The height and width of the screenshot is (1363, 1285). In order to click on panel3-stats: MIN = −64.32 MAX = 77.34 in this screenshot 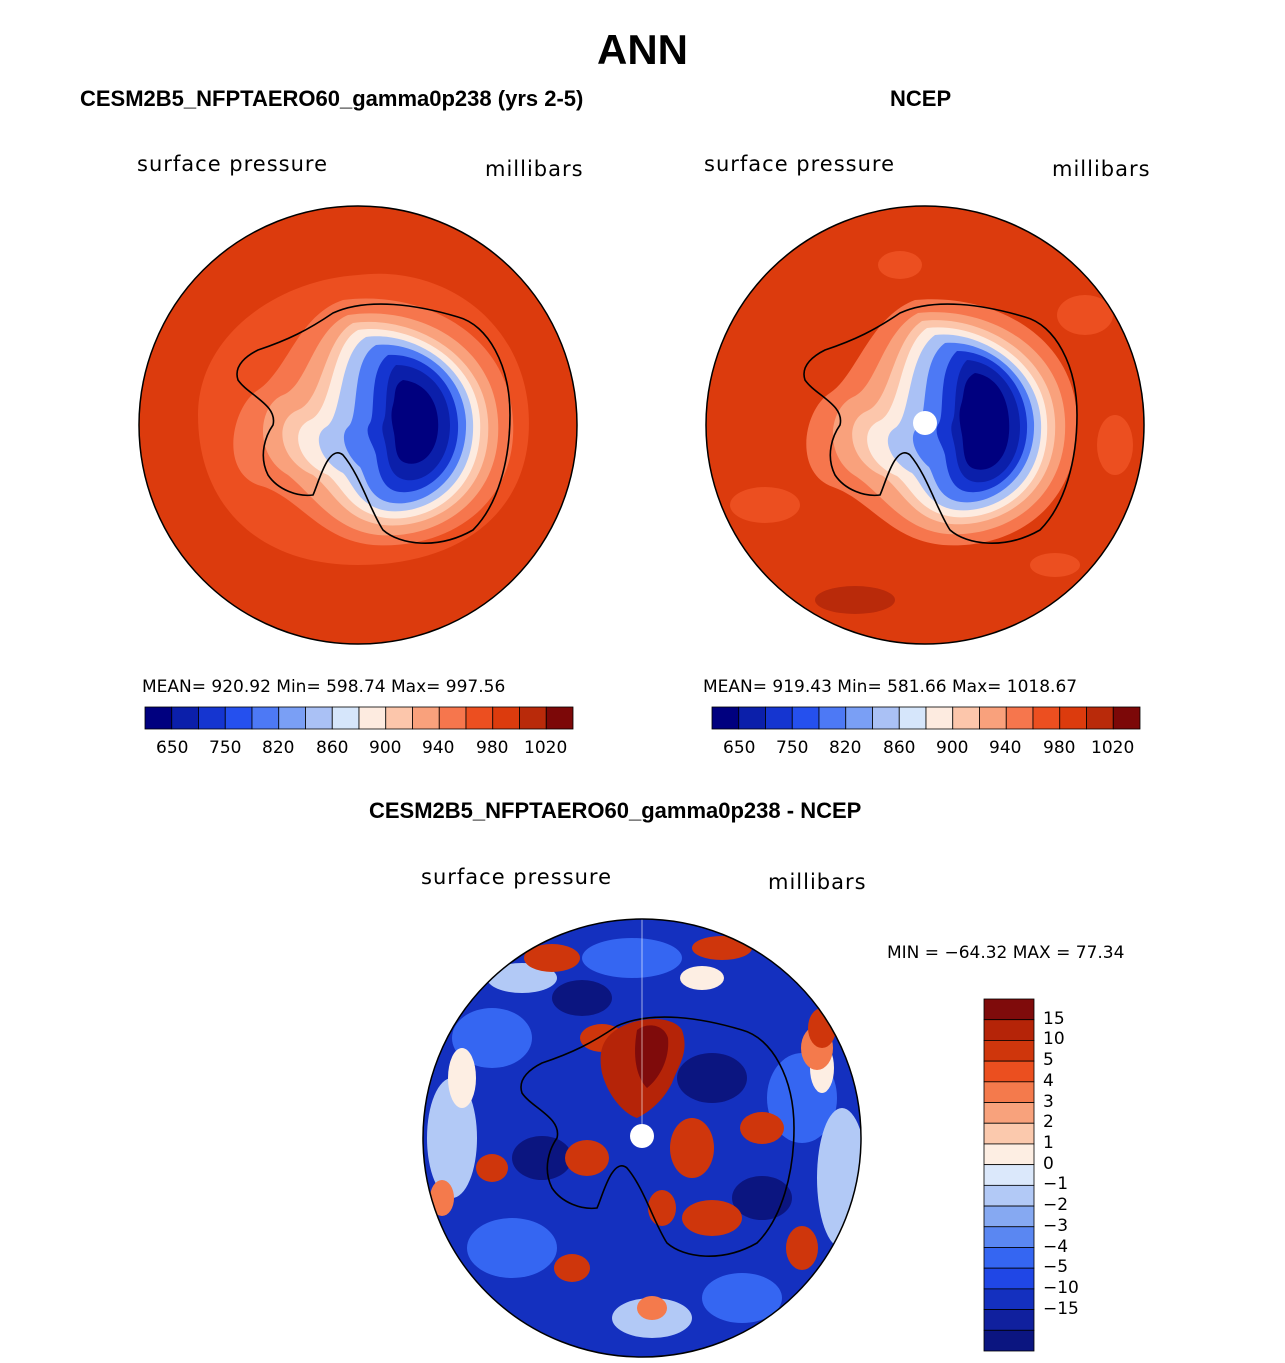, I will do `click(1006, 953)`.